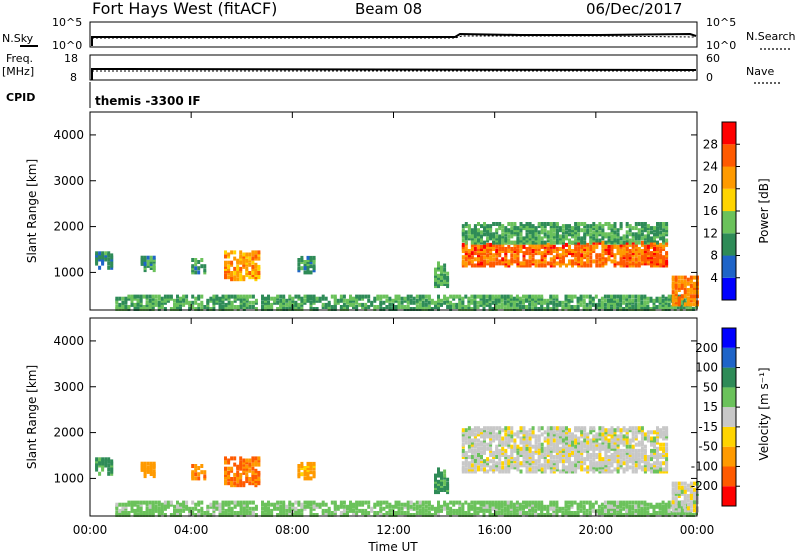 The image size is (800, 554). I want to click on colorbar-tick-label: -200, so click(704, 486).